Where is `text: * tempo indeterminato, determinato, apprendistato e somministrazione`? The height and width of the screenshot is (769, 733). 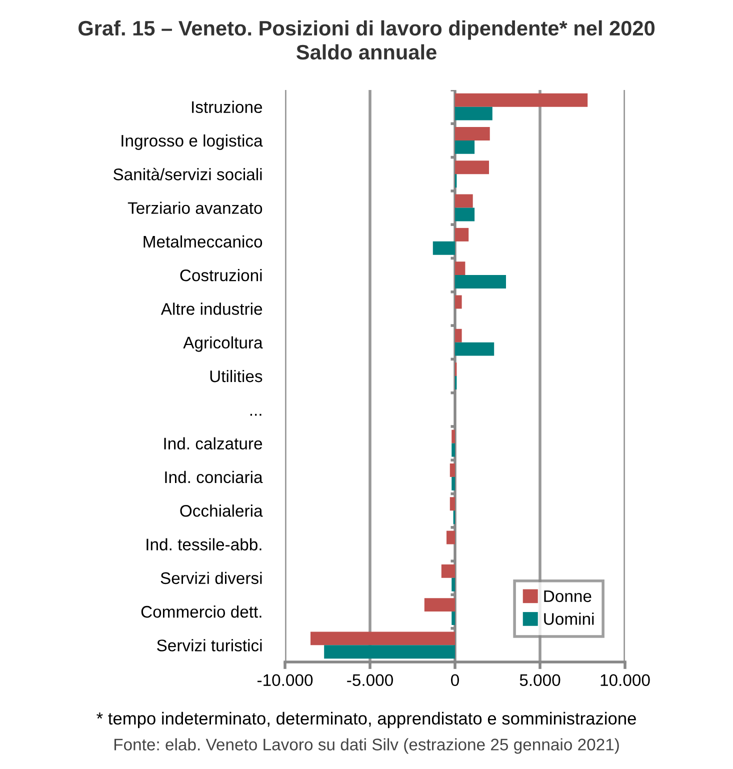 text: * tempo indeterminato, determinato, apprendistato e somministrazione is located at coordinates (366, 720).